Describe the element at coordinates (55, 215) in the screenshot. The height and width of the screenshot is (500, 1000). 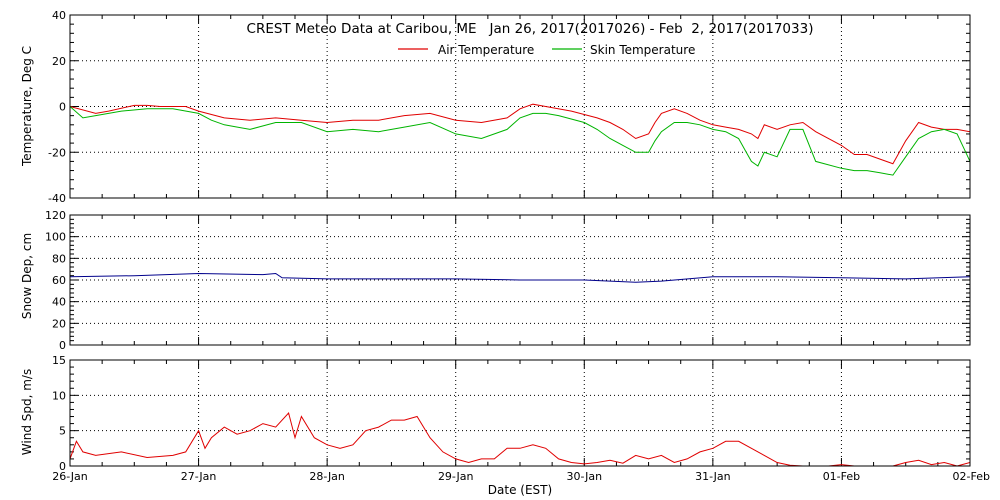
I see `snow-depth-ytick-label: 120` at that location.